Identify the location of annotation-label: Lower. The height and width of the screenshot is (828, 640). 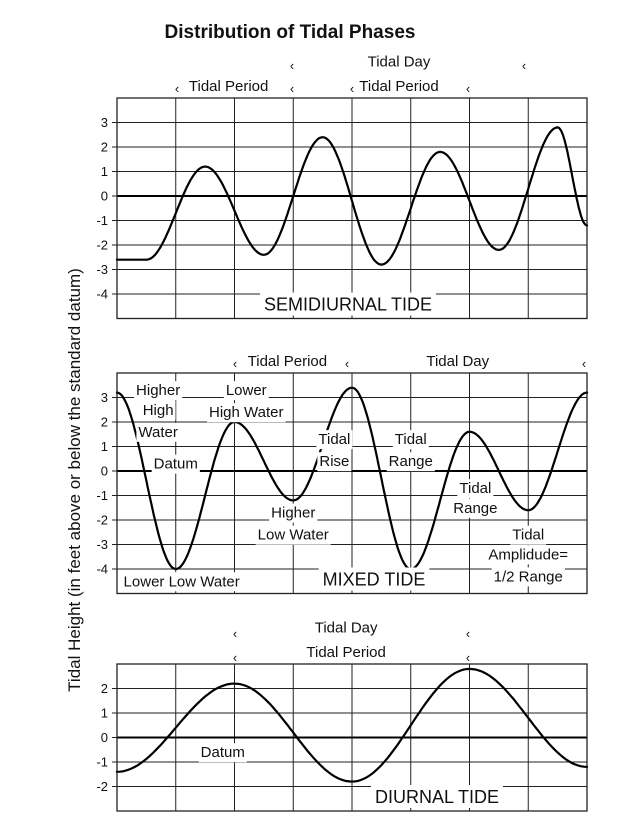
(246, 390).